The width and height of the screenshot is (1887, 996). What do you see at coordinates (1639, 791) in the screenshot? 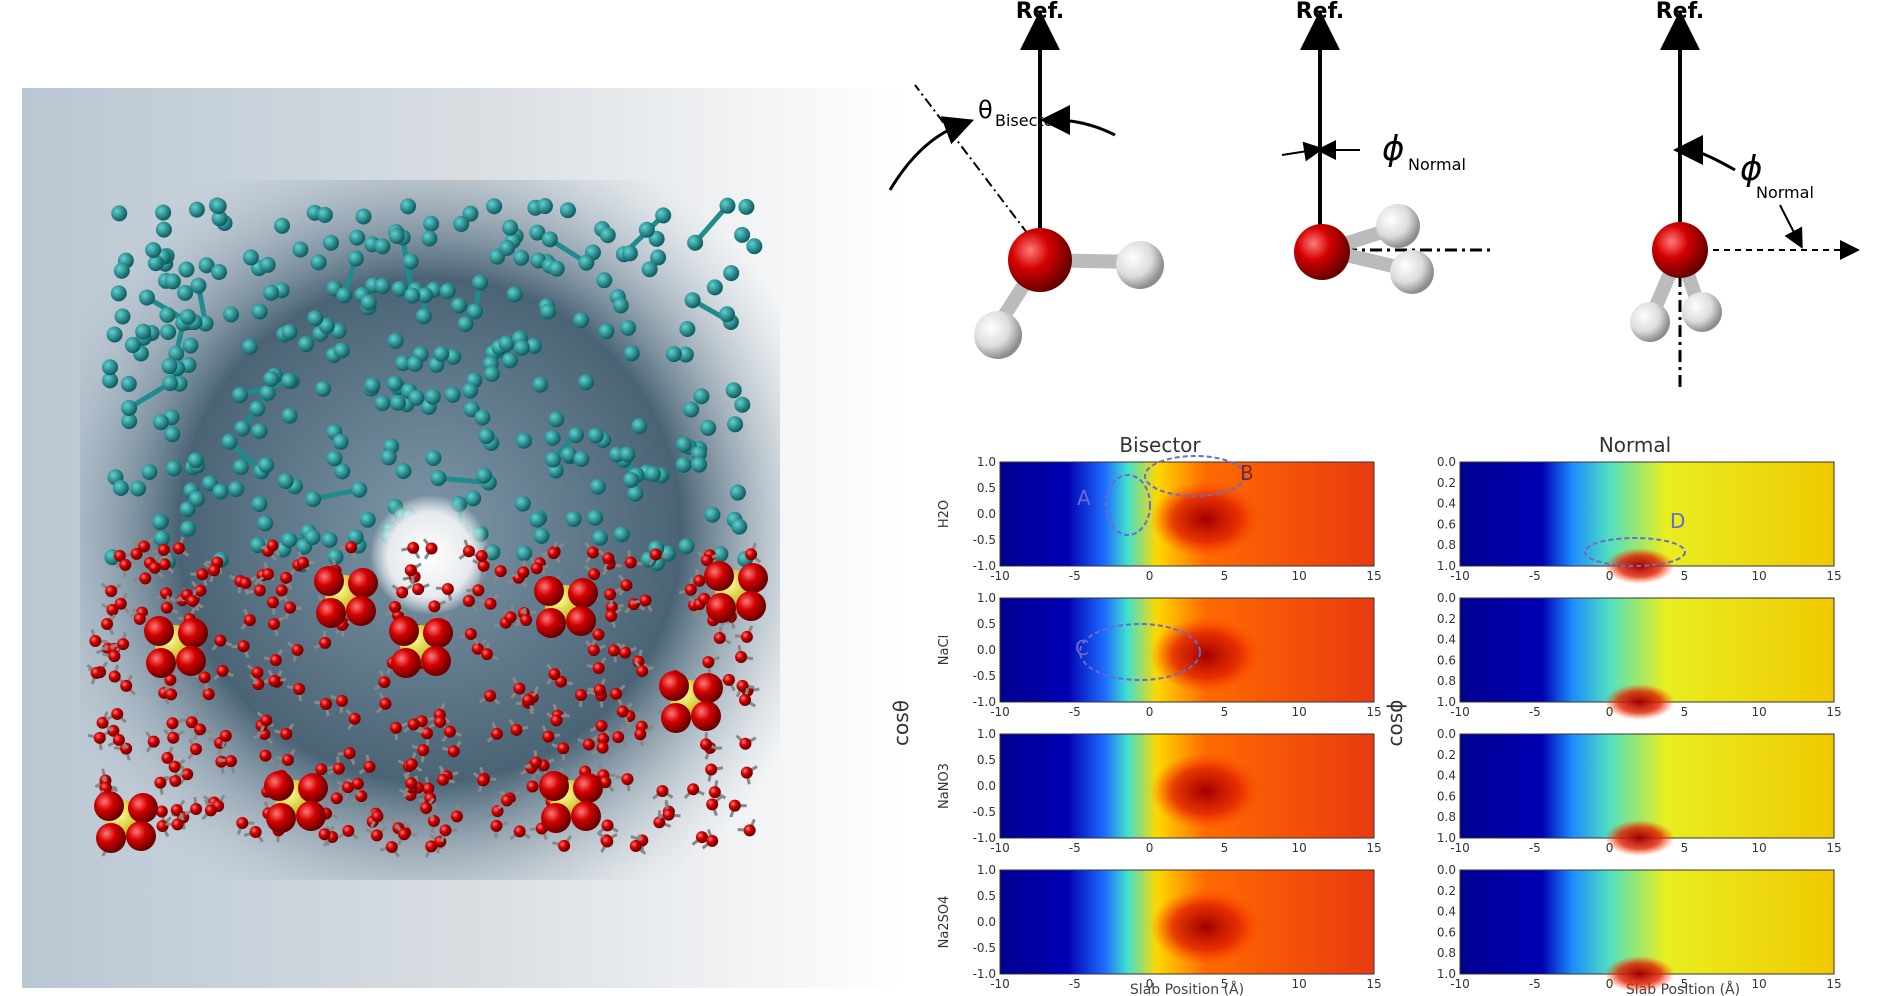
I see `heatmap-panel: 0.0 0.2 0.4 0.6 0.8 1.0-10 -5 0 5 10 15` at bounding box center [1639, 791].